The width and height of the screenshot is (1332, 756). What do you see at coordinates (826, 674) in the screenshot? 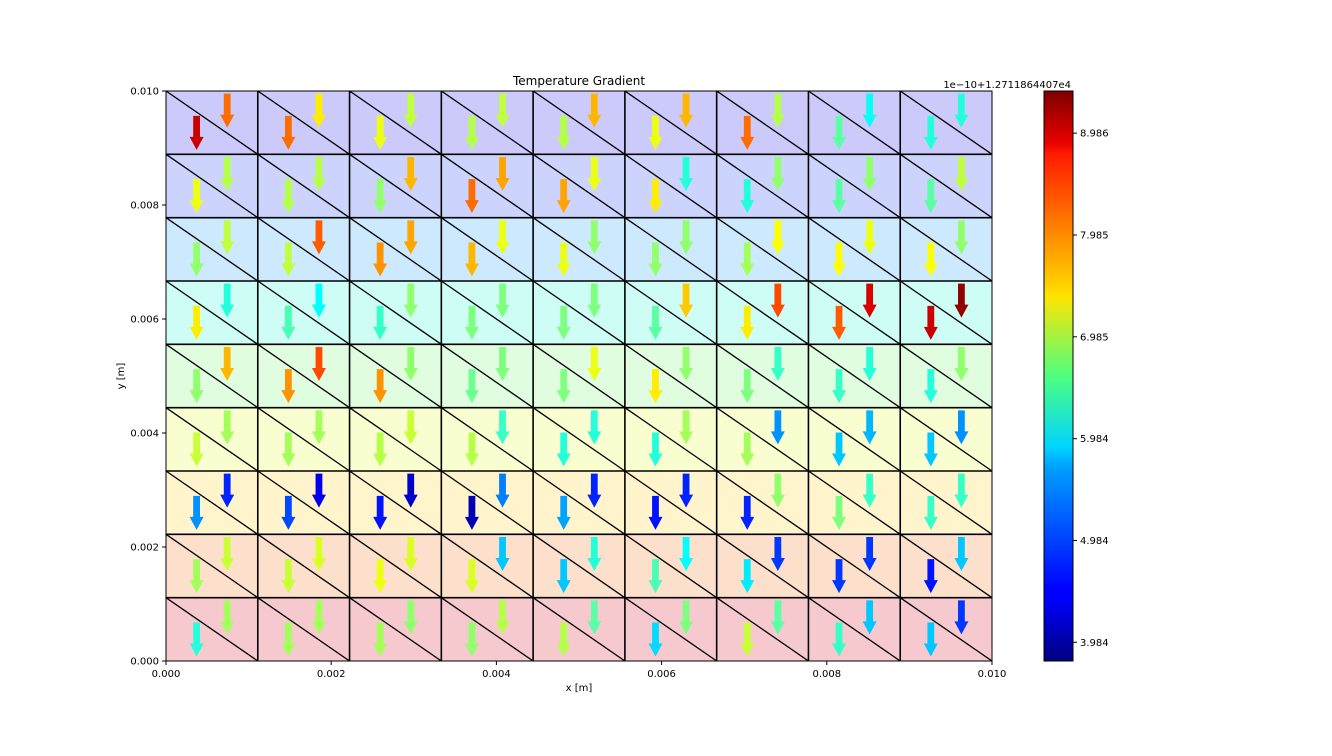
I see `x-tick-label: 0.008` at bounding box center [826, 674].